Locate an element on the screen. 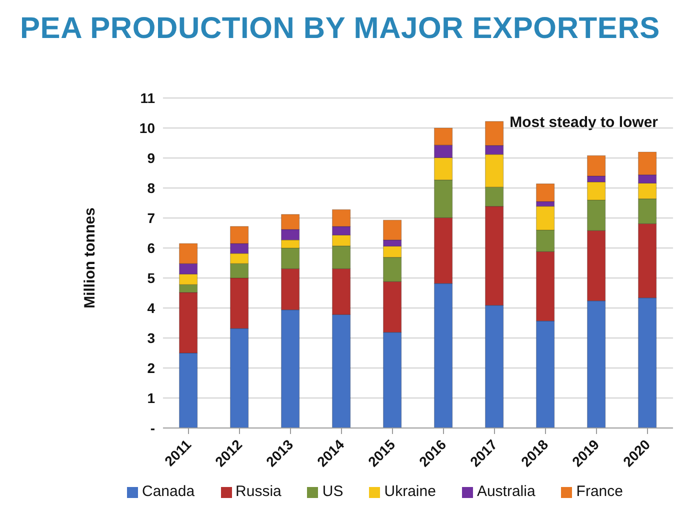 The height and width of the screenshot is (515, 700). legend-label: France is located at coordinates (599, 491).